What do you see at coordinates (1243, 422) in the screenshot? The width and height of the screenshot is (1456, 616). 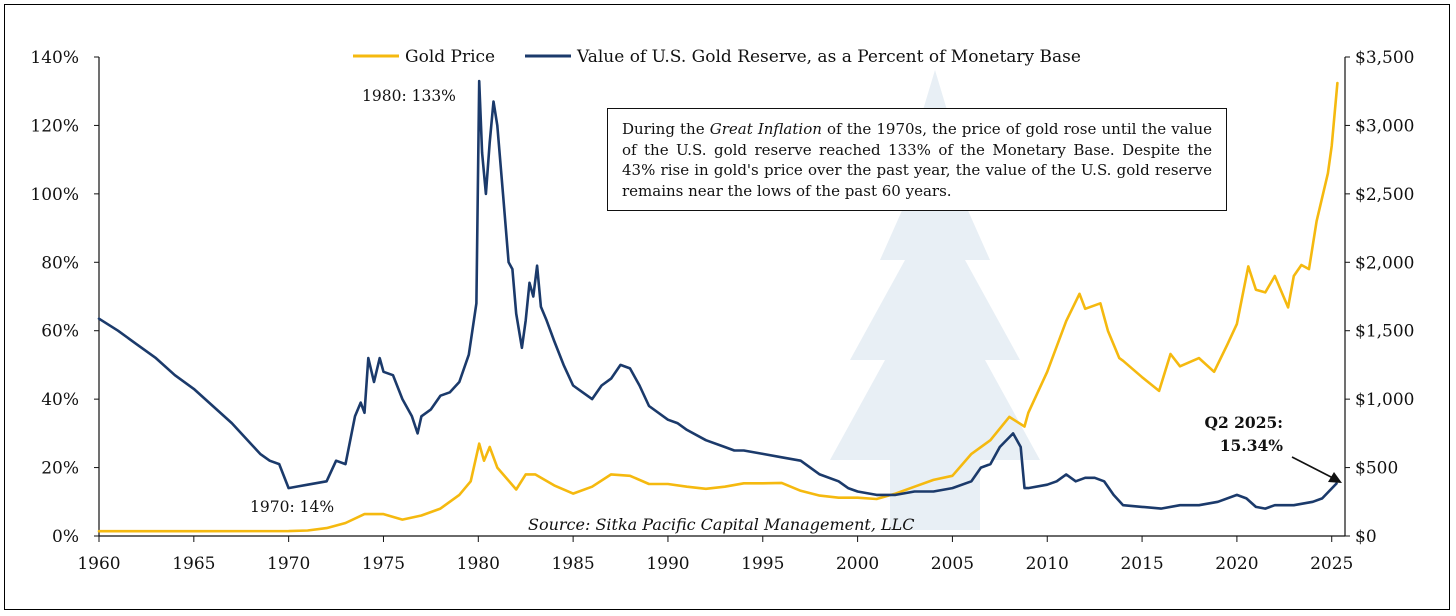 I see `latest-annotation-line1: Q2 2025:` at bounding box center [1243, 422].